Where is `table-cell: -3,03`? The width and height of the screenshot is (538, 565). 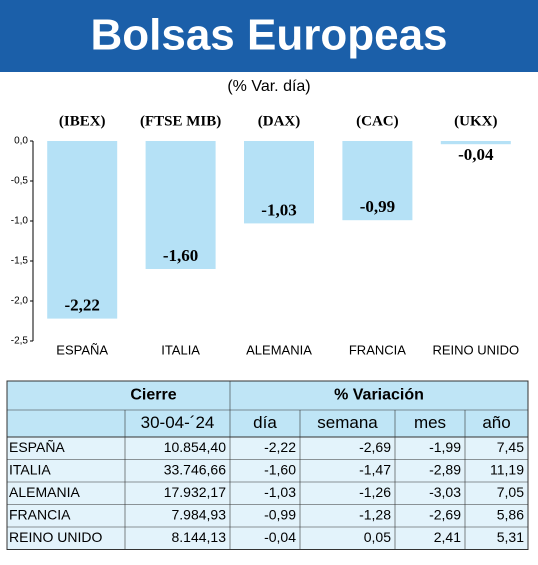 table-cell: -3,03 is located at coordinates (445, 492).